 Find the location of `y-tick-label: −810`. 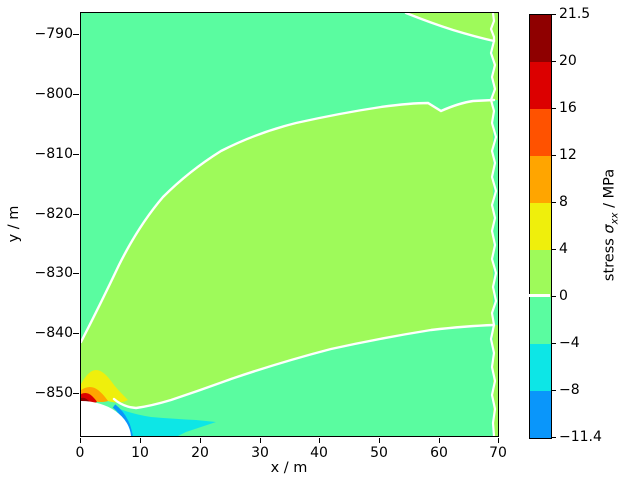

y-tick-label: −810 is located at coordinates (53, 154).